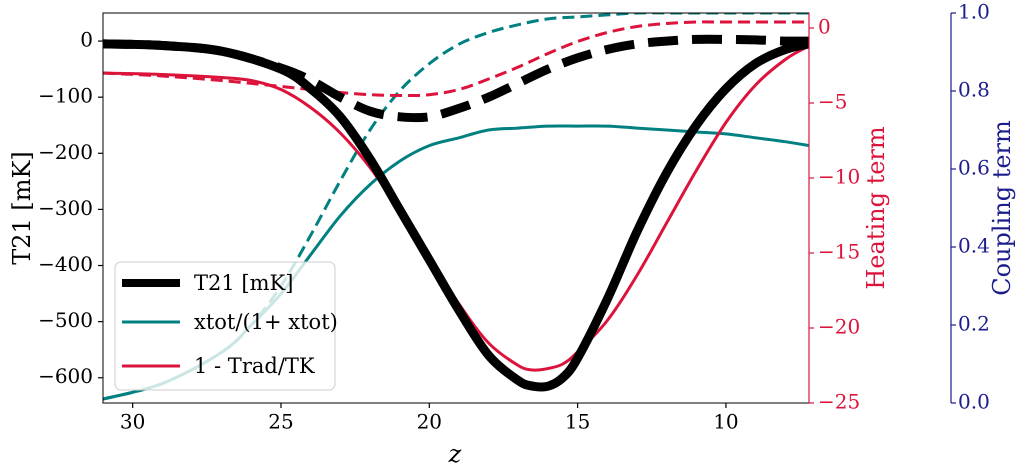  What do you see at coordinates (974, 324) in the screenshot?
I see `y-tick-label-coupling: 0.2` at bounding box center [974, 324].